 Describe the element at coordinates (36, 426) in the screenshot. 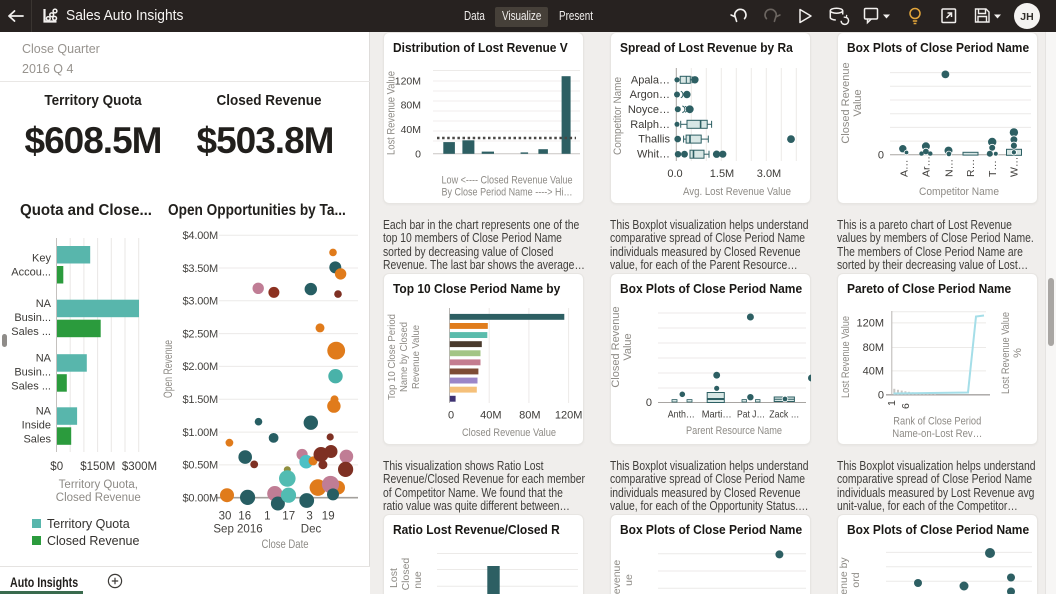

I see `svg-text: Inside` at that location.